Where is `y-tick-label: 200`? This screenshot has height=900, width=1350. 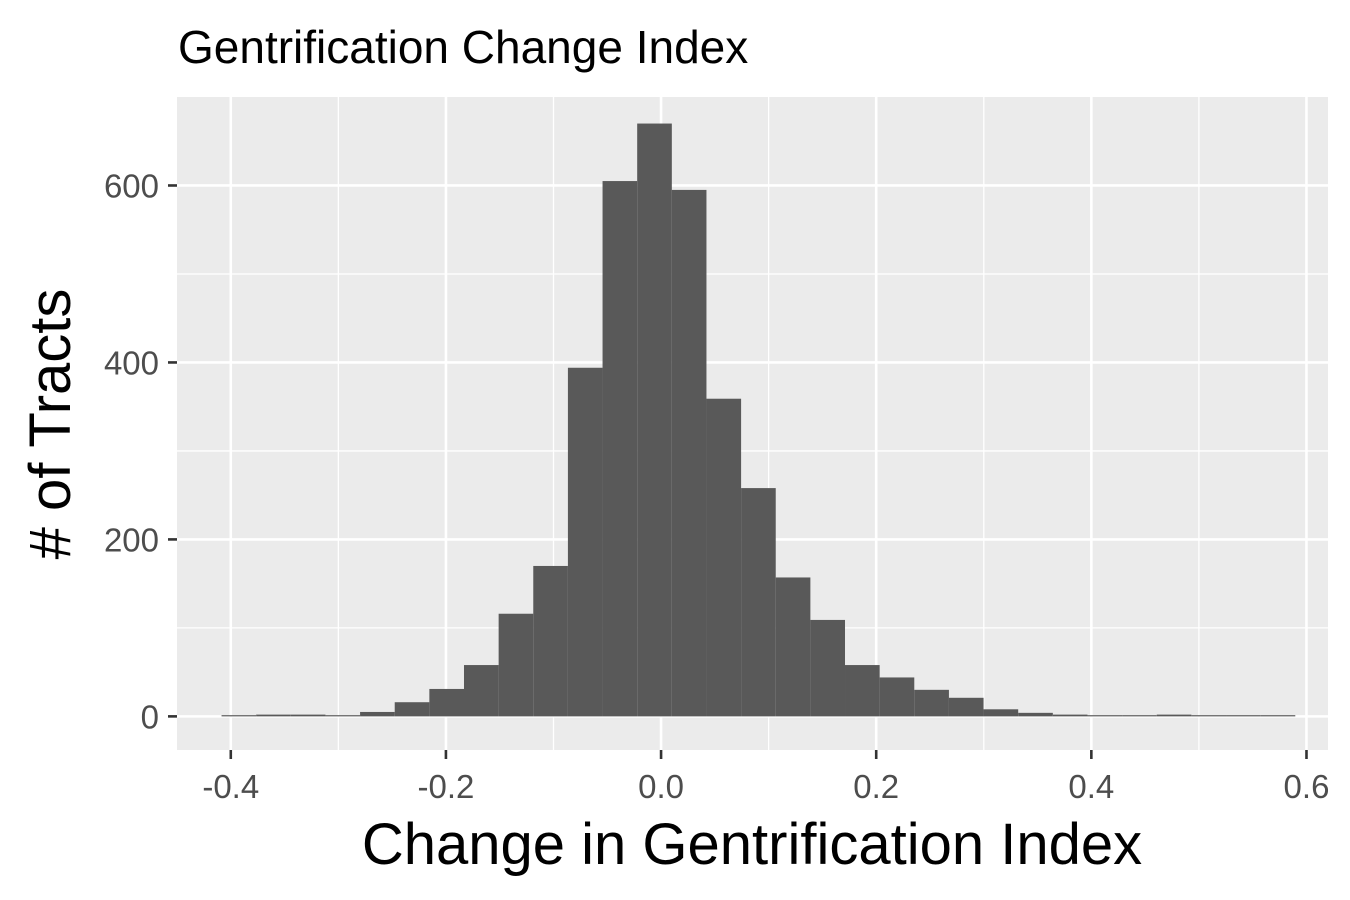 y-tick-label: 200 is located at coordinates (131, 539).